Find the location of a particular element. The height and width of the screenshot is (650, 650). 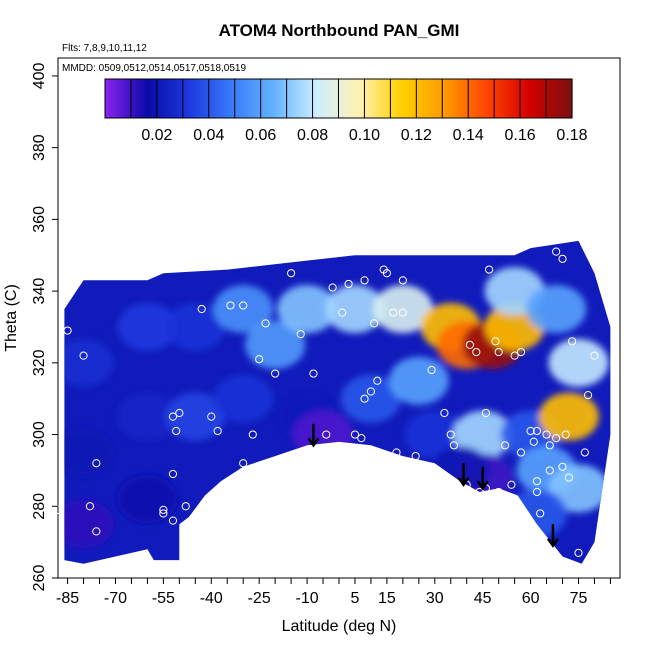

colorbar-tick-label: 0.12 is located at coordinates (416, 135).